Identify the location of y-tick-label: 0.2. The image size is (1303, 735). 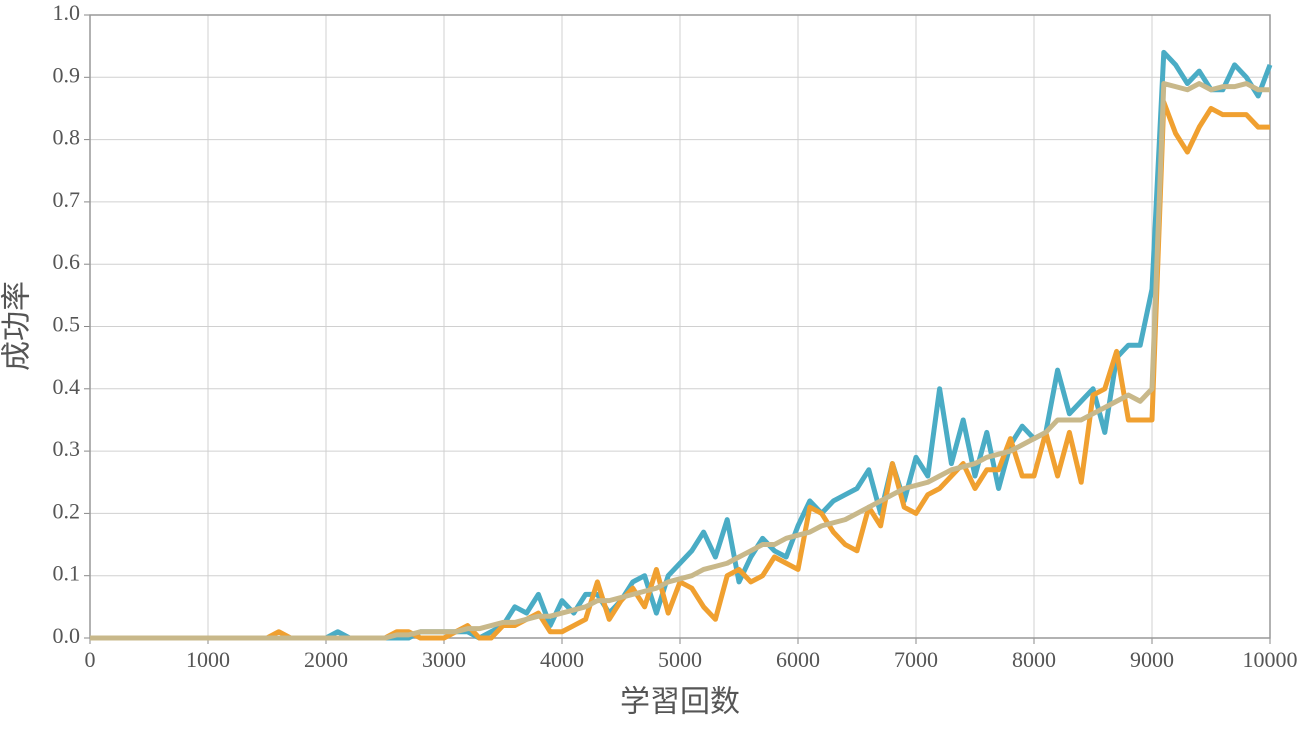
(67, 510).